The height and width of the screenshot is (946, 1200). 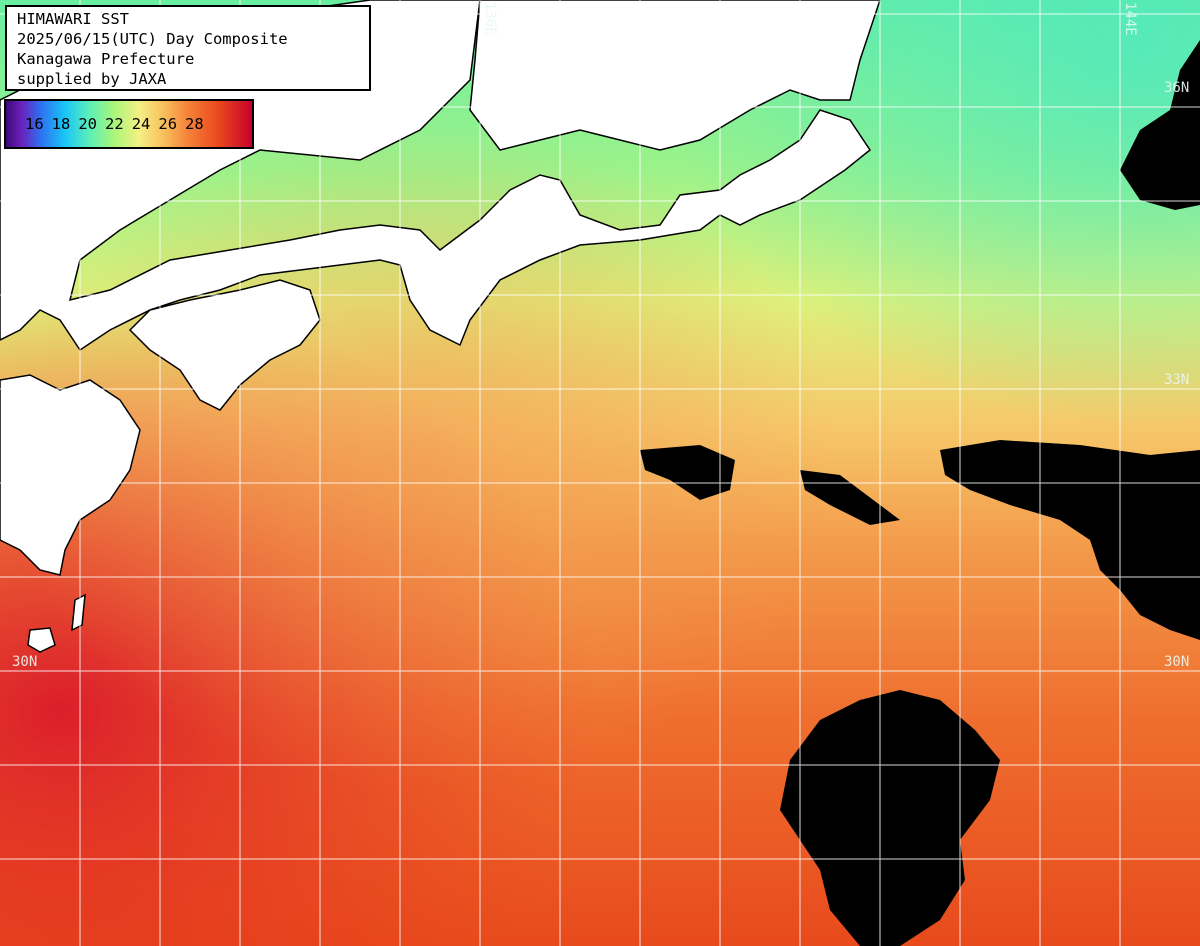 I want to click on cloud-south, so click(x=890, y=818).